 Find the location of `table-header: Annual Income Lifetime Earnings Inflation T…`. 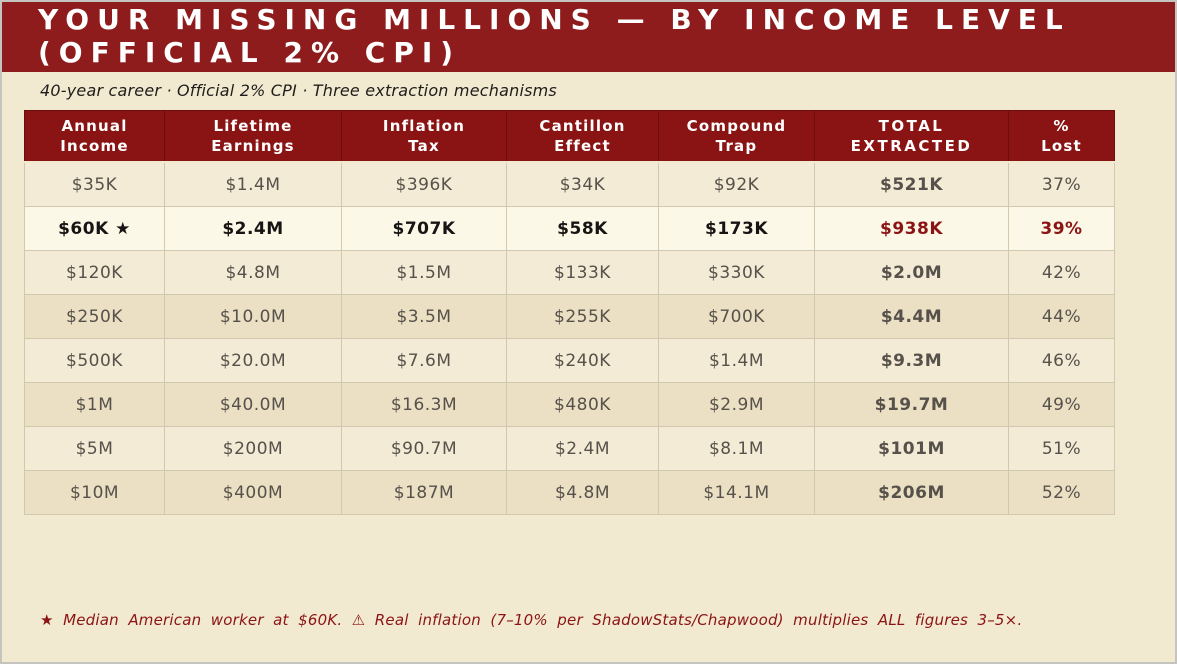

table-header: Annual Income Lifetime Earnings Inflation T… is located at coordinates (569, 136).